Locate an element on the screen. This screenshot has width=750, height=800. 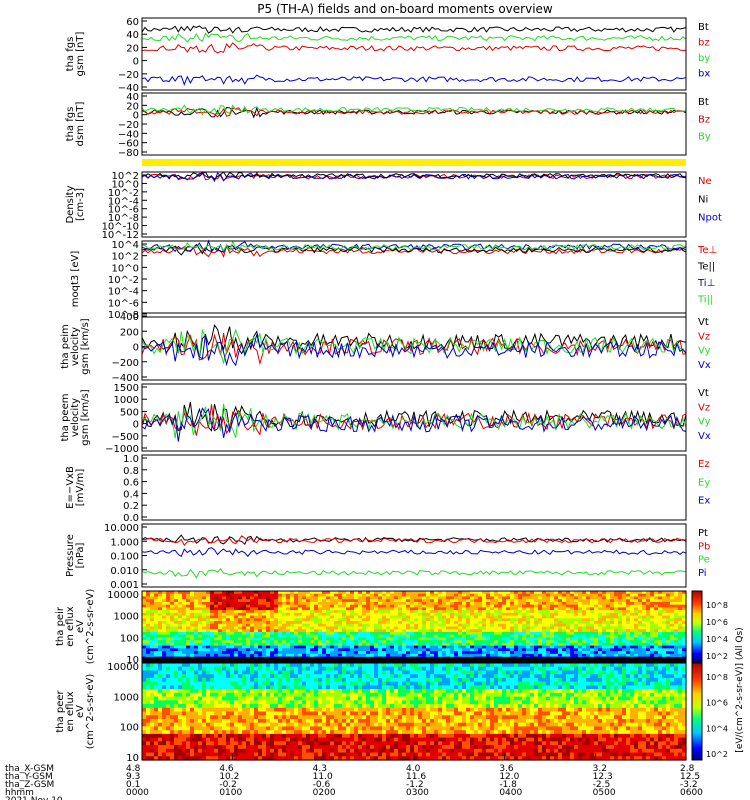
y-tick-label: 0 is located at coordinates (136, 116).